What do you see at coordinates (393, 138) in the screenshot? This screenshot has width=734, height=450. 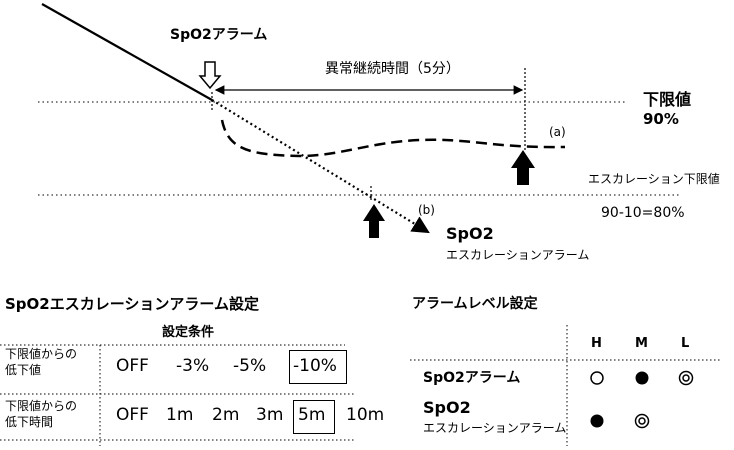 I see `curve-a` at bounding box center [393, 138].